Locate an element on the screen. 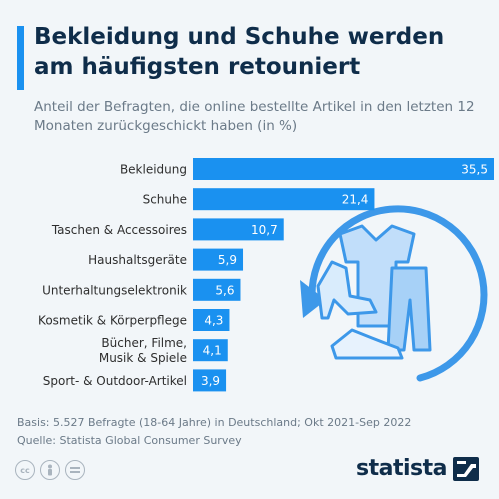 Image resolution: width=499 pixels, height=499 pixels. category-label-8: Sport- & Outdoor-Artikel is located at coordinates (115, 381).